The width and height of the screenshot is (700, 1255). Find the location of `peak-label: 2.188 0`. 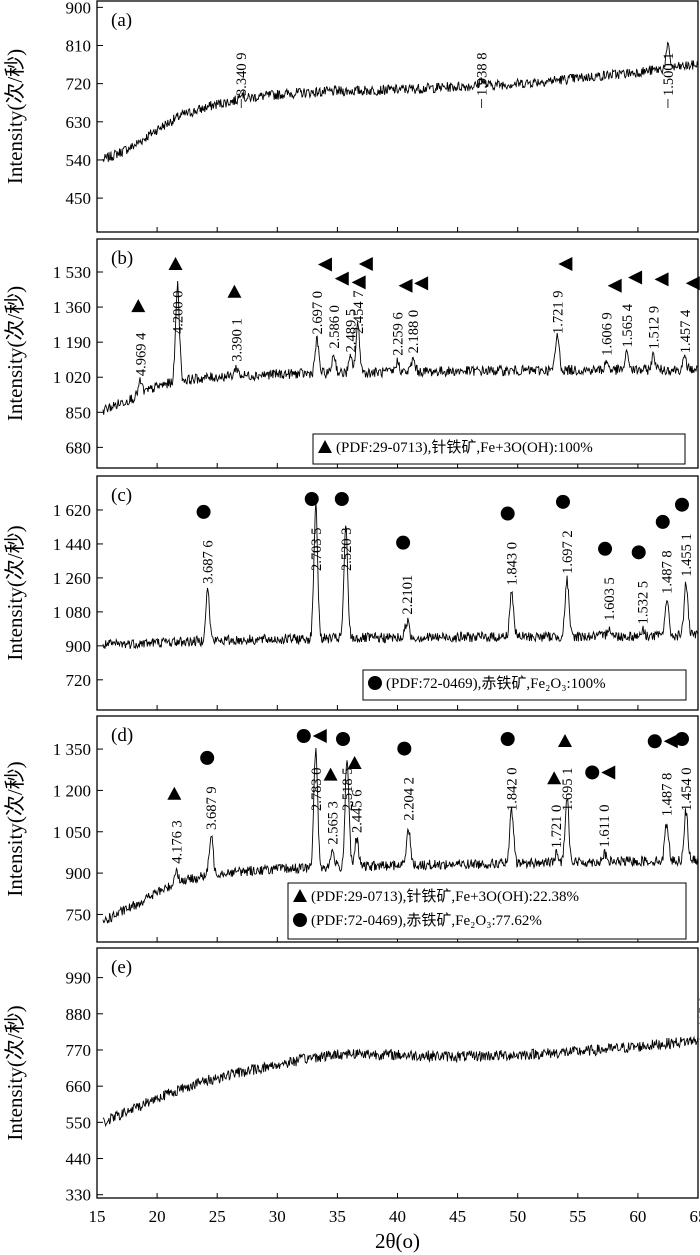

peak-label: 2.188 0 is located at coordinates (414, 332).